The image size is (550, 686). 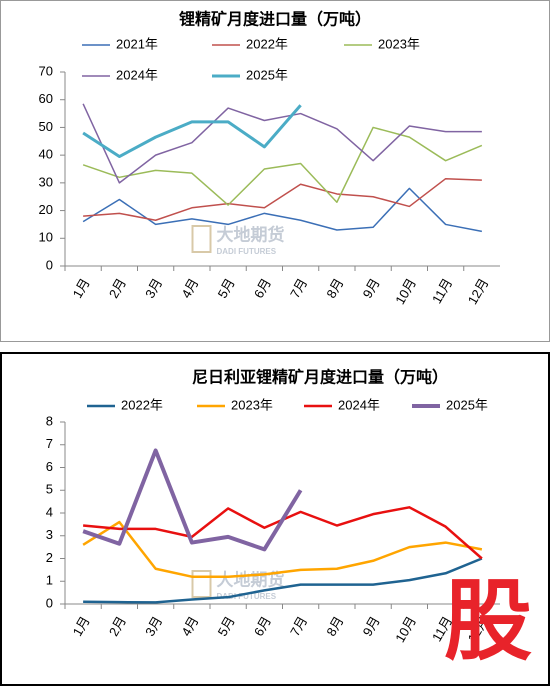 What do you see at coordinates (49, 534) in the screenshot?
I see `y-tick-label: 3` at bounding box center [49, 534].